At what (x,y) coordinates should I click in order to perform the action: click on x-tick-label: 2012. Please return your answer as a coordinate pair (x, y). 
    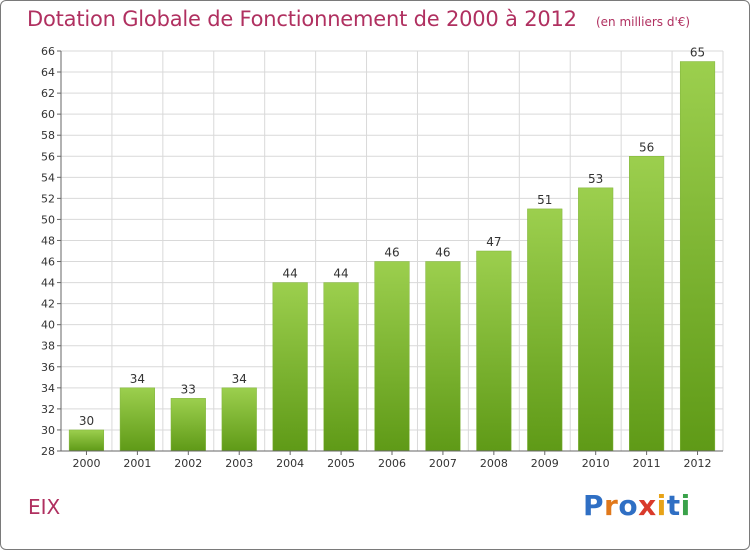
    Looking at the image, I should click on (698, 463).